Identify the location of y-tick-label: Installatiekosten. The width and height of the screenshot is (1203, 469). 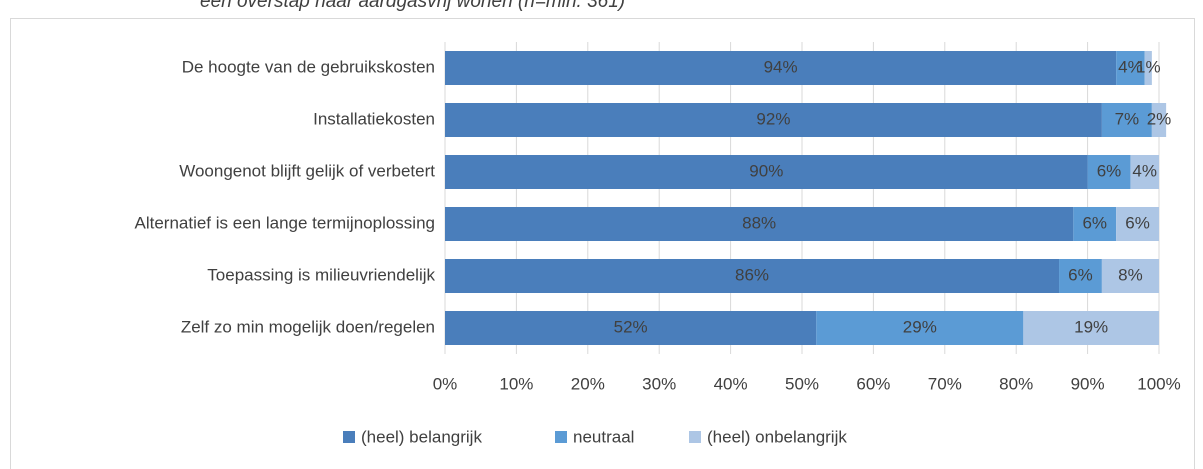
(374, 118).